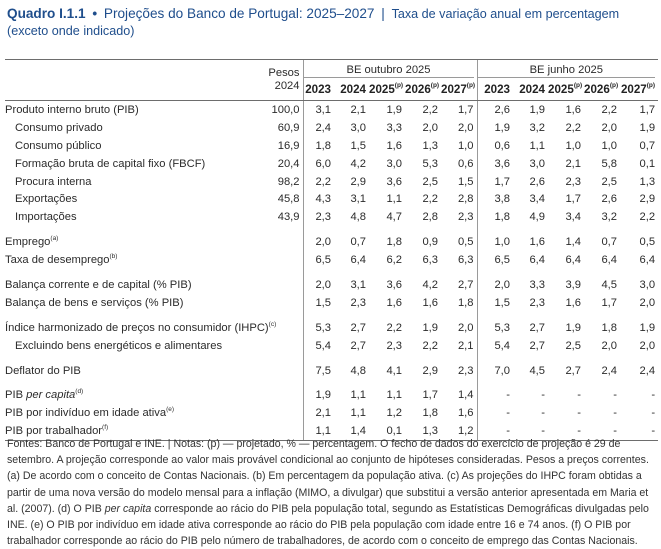  I want to click on row-label: Consumo privado, so click(59, 127).